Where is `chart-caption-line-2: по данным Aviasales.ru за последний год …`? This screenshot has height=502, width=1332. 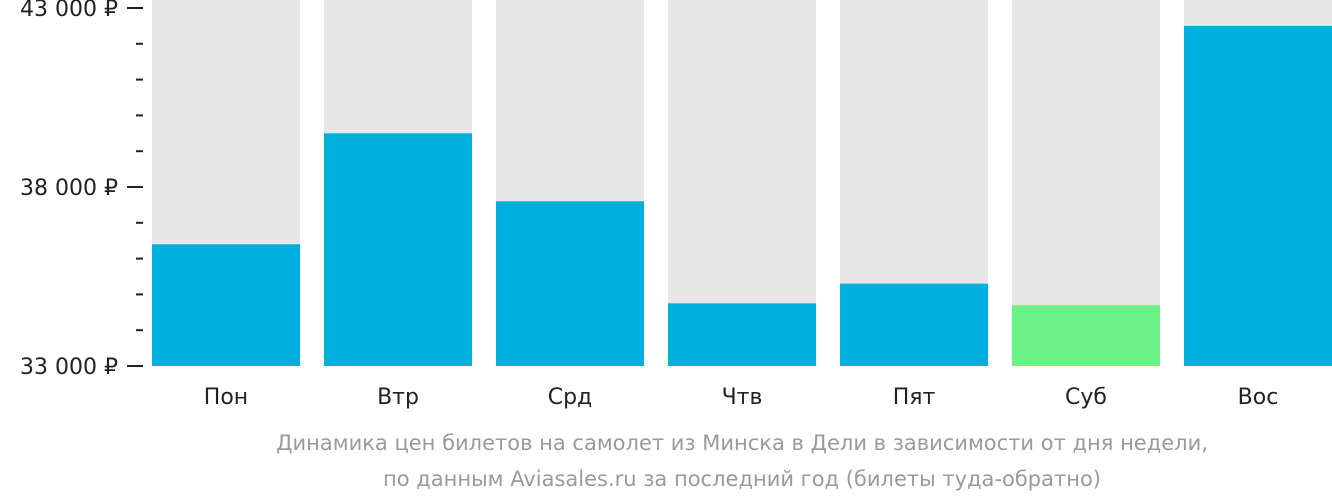 chart-caption-line-2: по данным Aviasales.ru за последний год … is located at coordinates (742, 479).